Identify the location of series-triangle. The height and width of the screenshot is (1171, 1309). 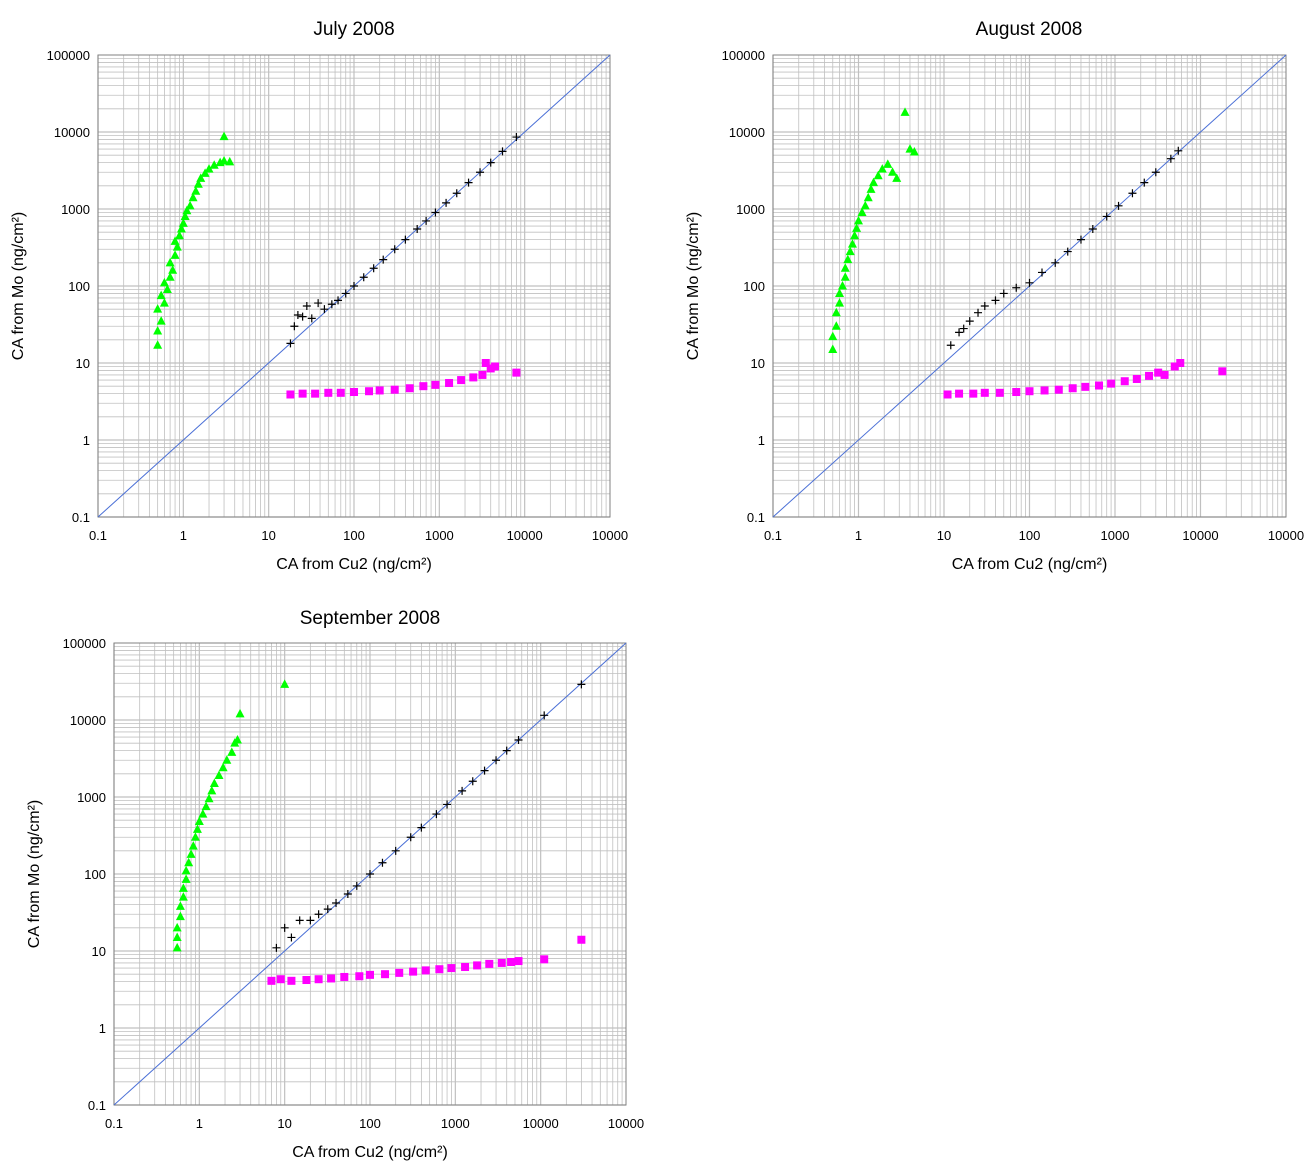
(873, 230).